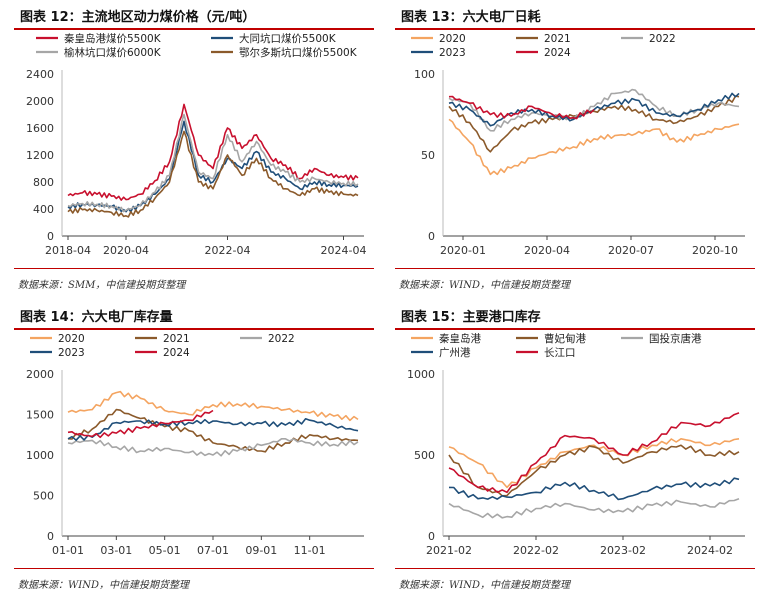 The height and width of the screenshot is (599, 761). What do you see at coordinates (463, 250) in the screenshot?
I see `x-tick-label: 2020-01` at bounding box center [463, 250].